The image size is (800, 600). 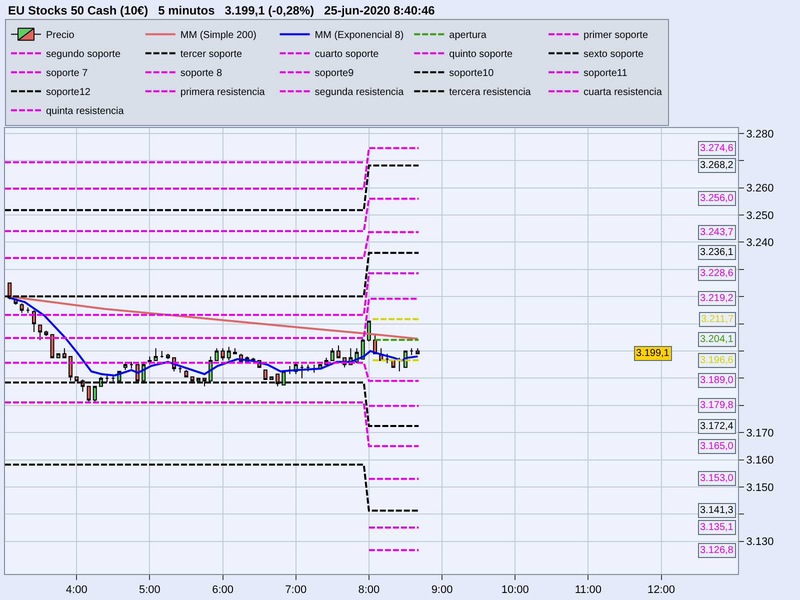 What do you see at coordinates (760, 243) in the screenshot?
I see `y-tick-label: 3.240` at bounding box center [760, 243].